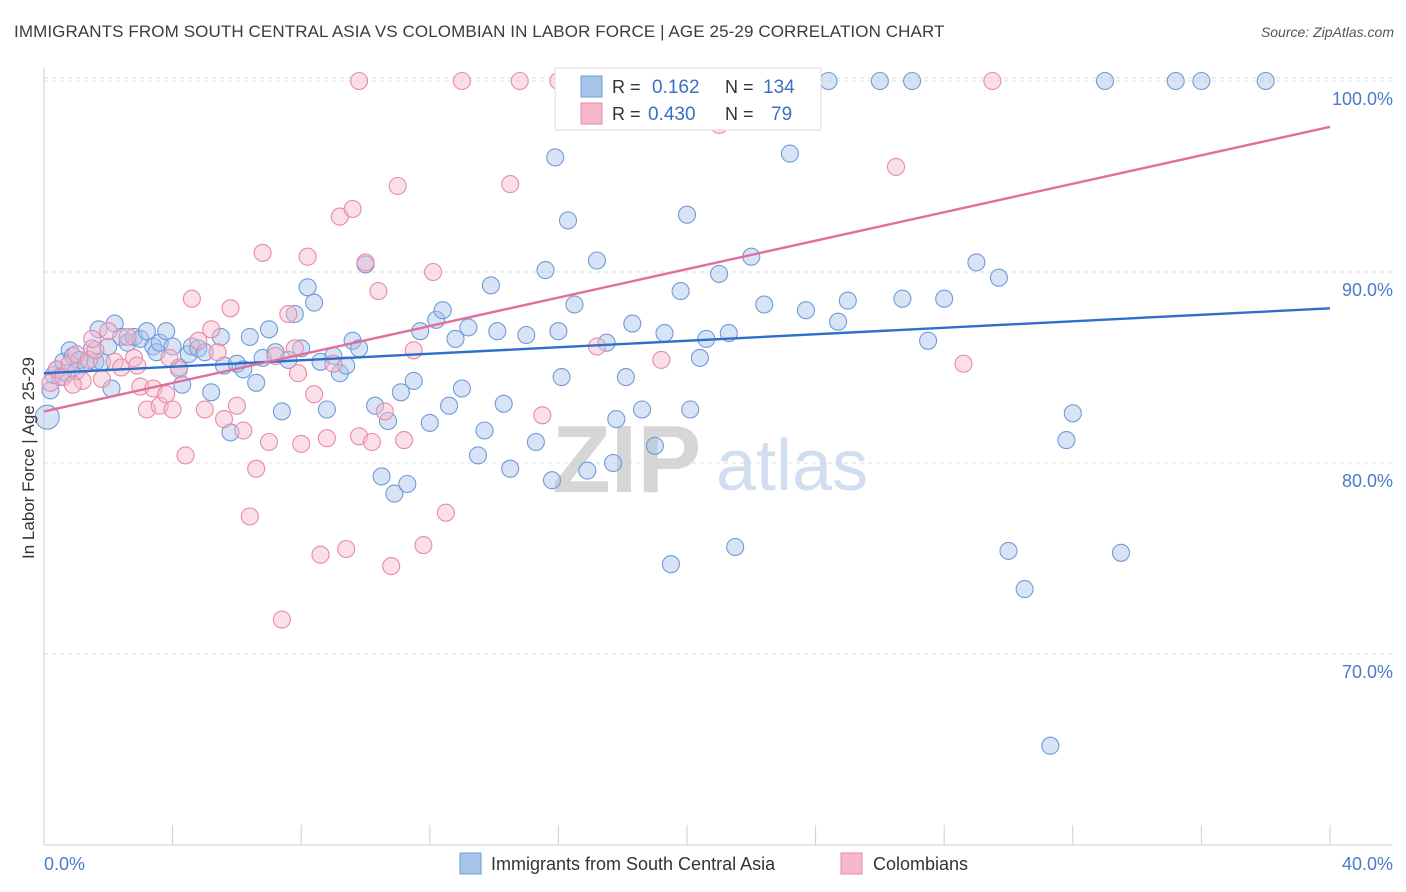  Describe the element at coordinates (710, 459) in the screenshot. I see `watermark: ZIP atlas` at that location.